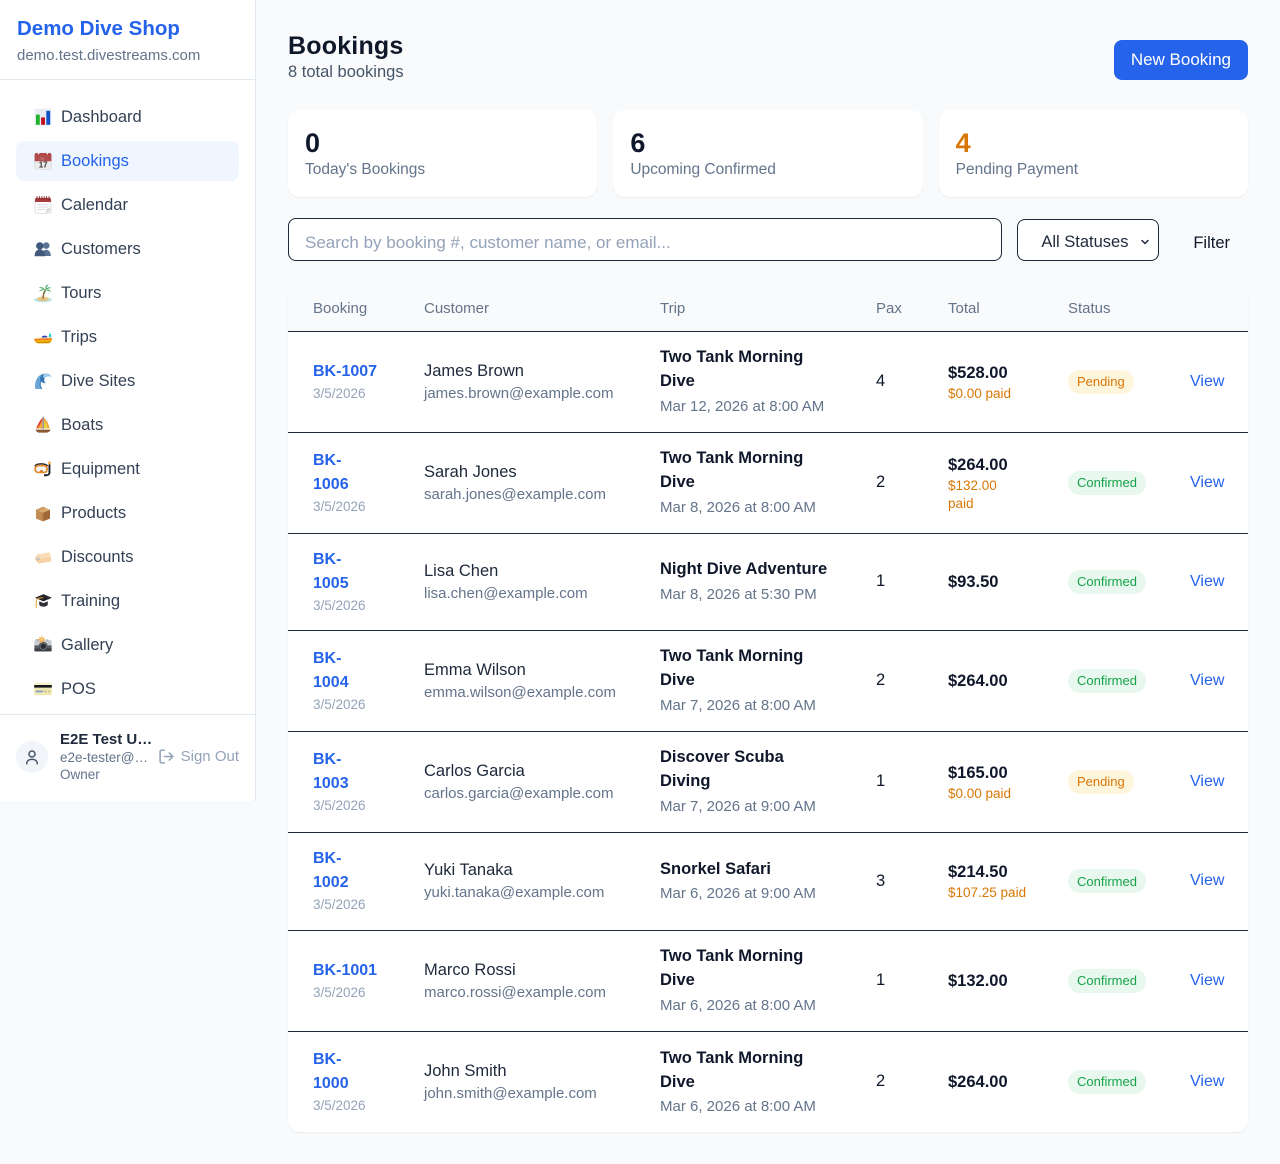 This screenshot has height=1164, width=1280. Describe the element at coordinates (43, 165) in the screenshot. I see `svg-text: 17` at that location.